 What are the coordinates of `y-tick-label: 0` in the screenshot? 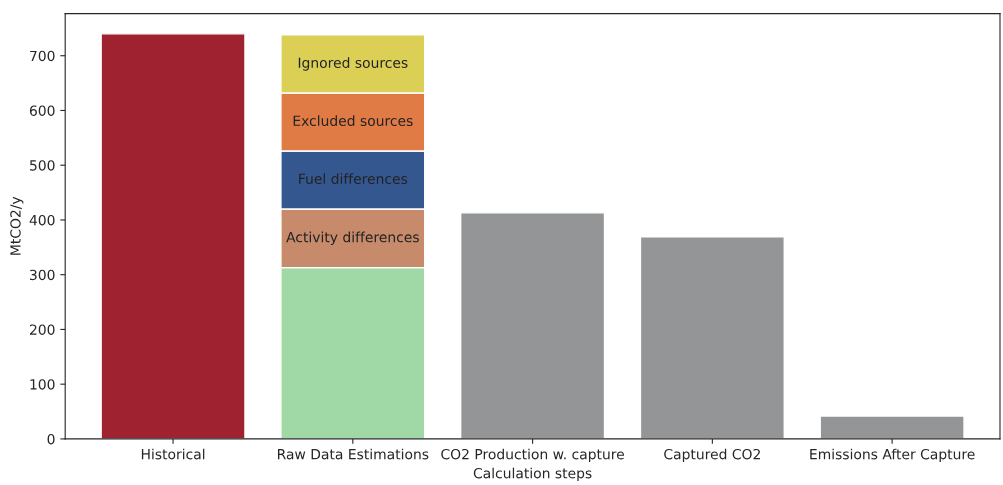 It's located at (51, 439).